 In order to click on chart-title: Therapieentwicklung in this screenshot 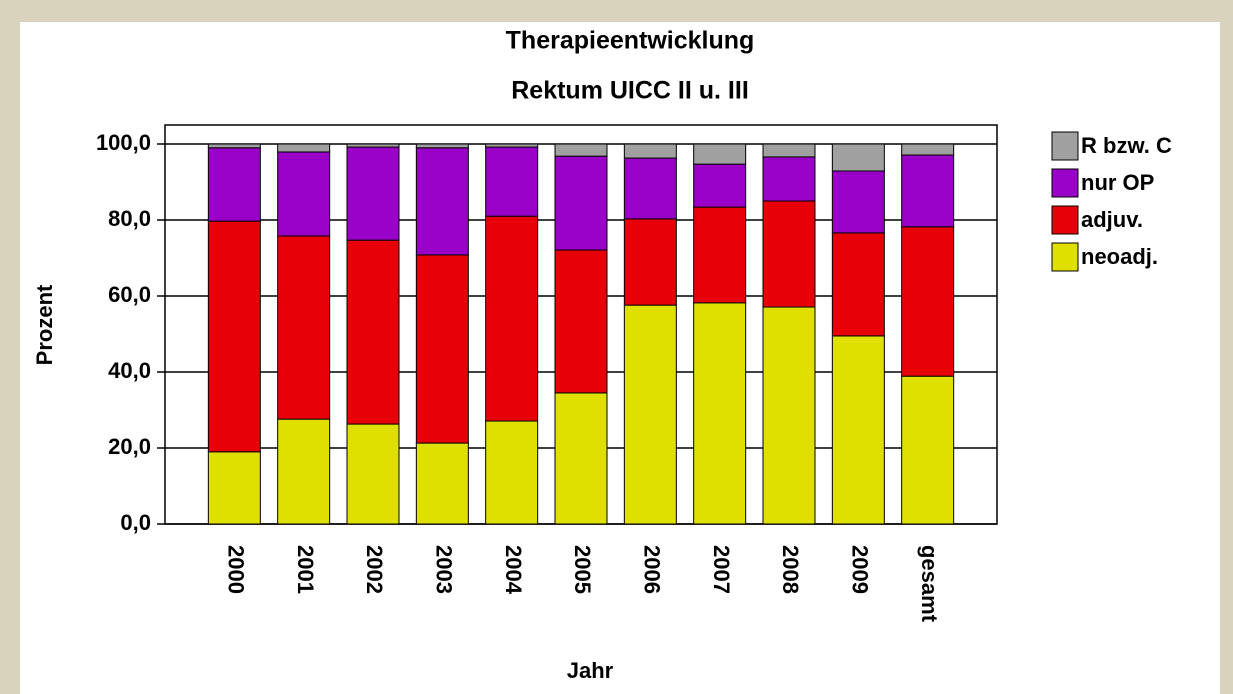, I will do `click(630, 41)`.